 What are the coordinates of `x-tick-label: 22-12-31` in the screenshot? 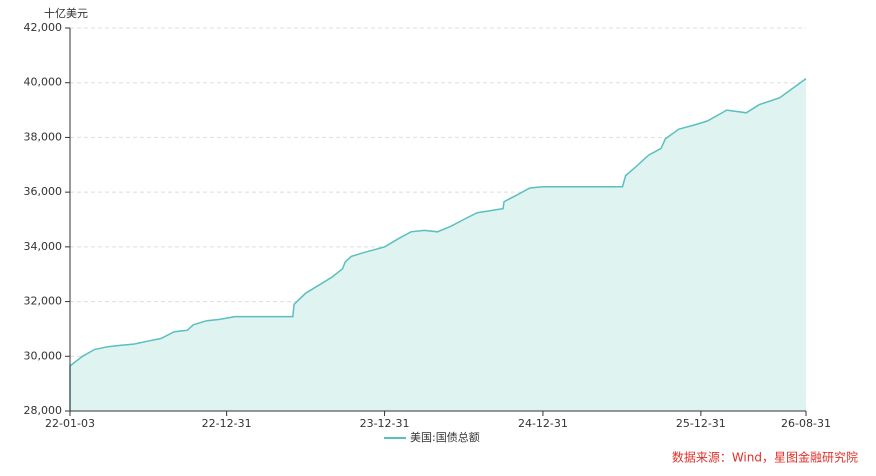 It's located at (227, 423).